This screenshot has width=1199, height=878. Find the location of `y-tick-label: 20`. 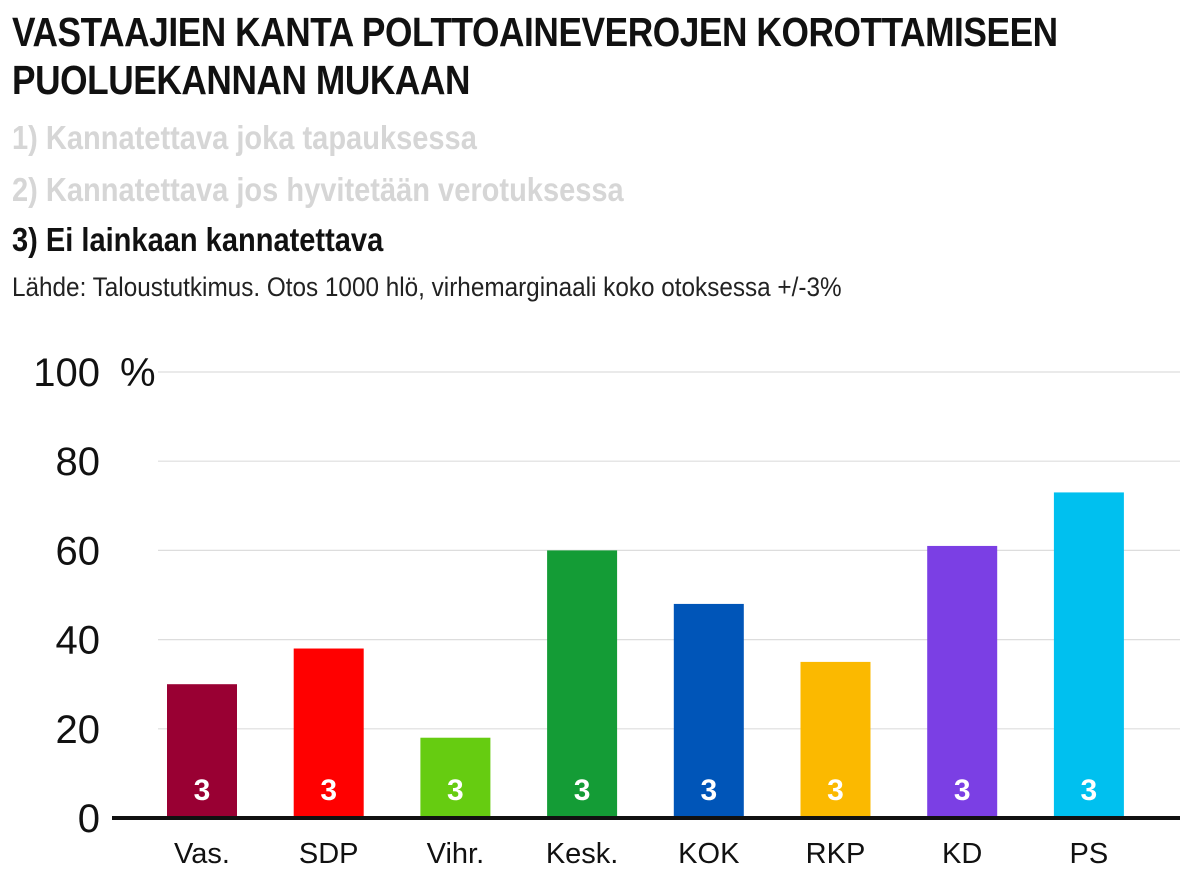

y-tick-label: 20 is located at coordinates (78, 730).